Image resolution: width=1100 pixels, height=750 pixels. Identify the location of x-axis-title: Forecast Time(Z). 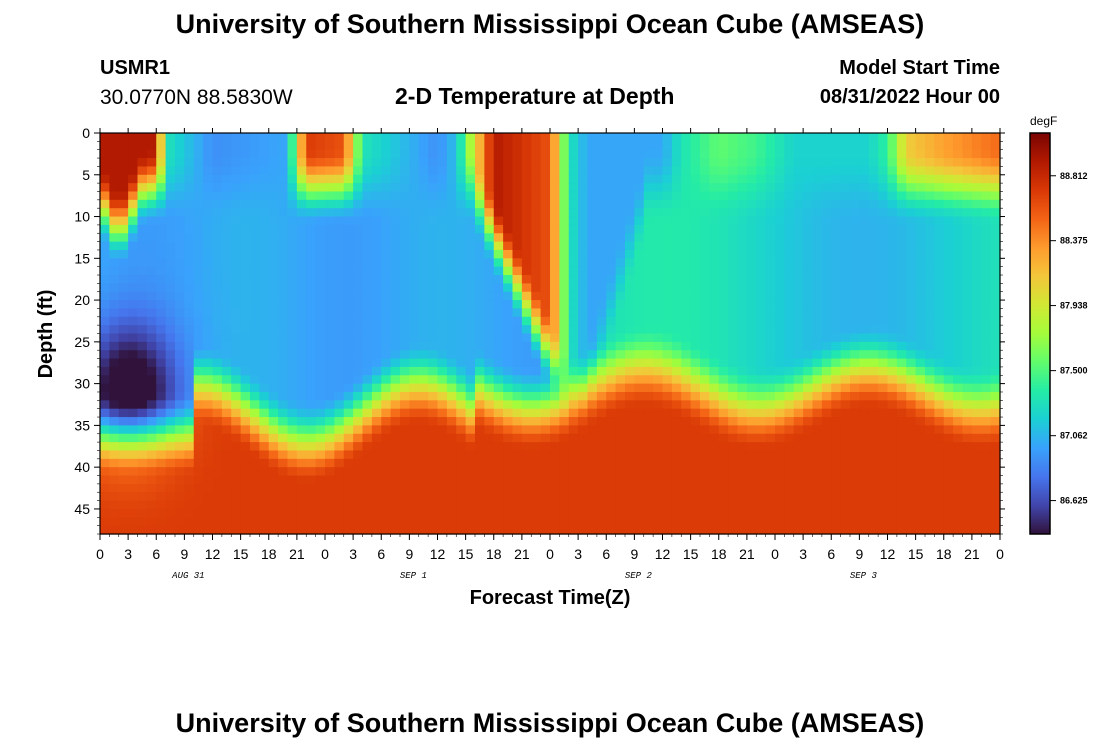
(550, 598).